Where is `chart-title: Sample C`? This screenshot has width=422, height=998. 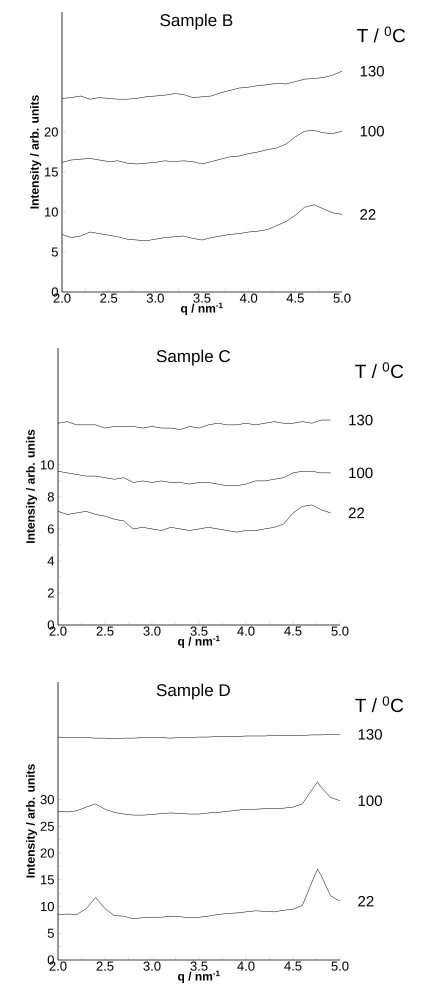 chart-title: Sample C is located at coordinates (193, 358).